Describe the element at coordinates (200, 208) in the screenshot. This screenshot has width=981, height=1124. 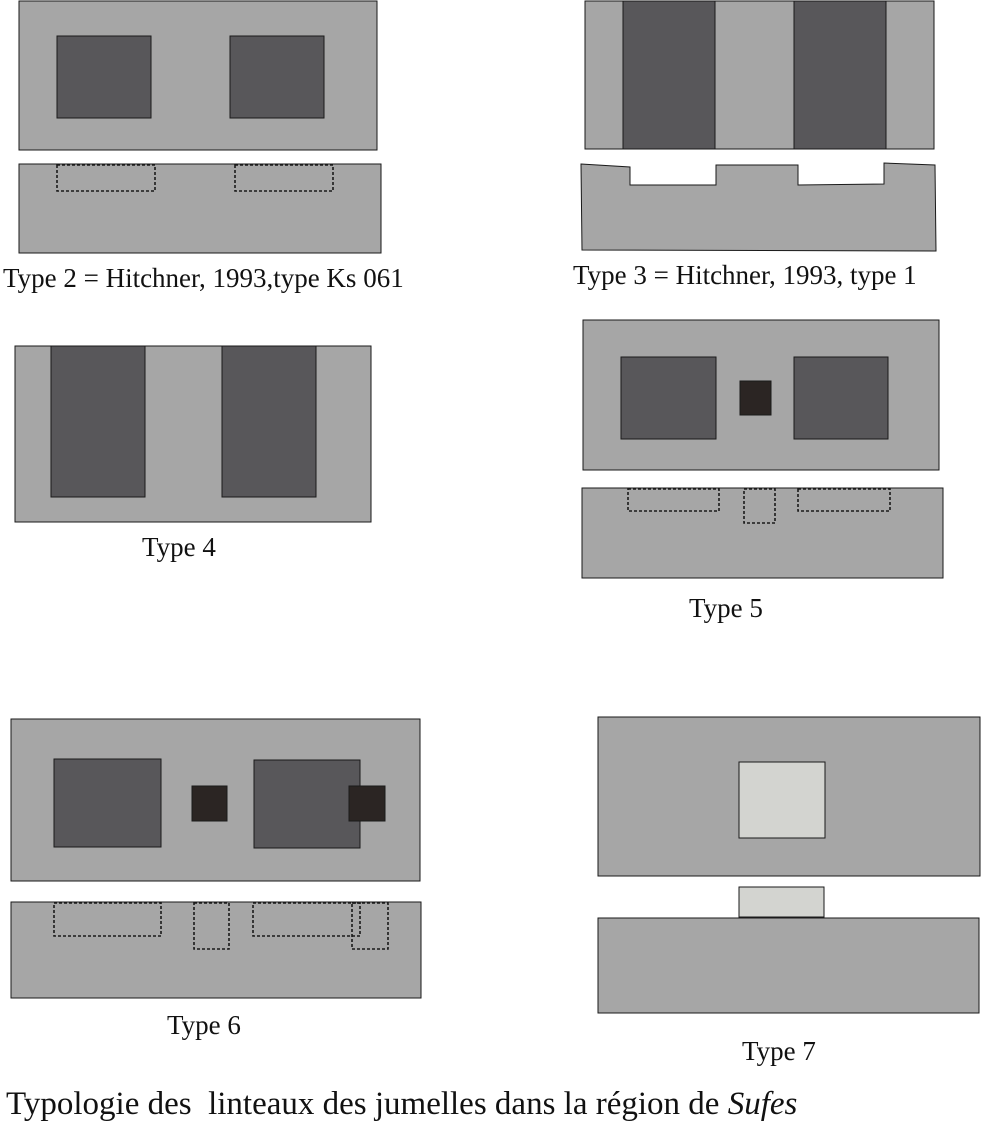
I see `type-2-side-view` at that location.